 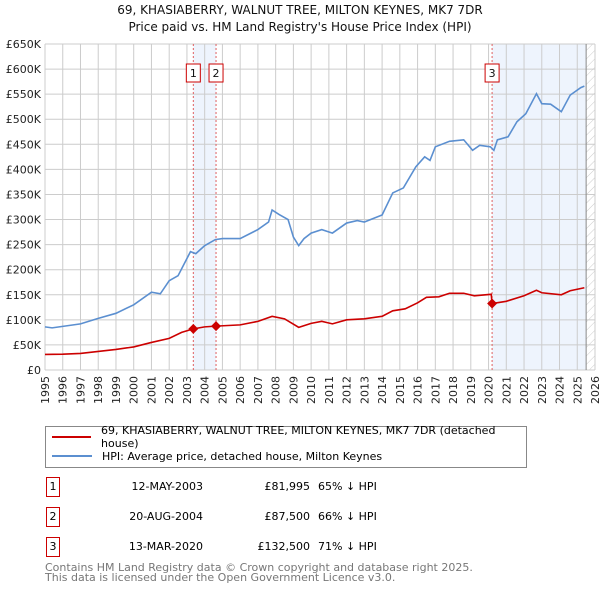 What do you see at coordinates (80, 390) in the screenshot?
I see `x-tick-label: 1997` at bounding box center [80, 390].